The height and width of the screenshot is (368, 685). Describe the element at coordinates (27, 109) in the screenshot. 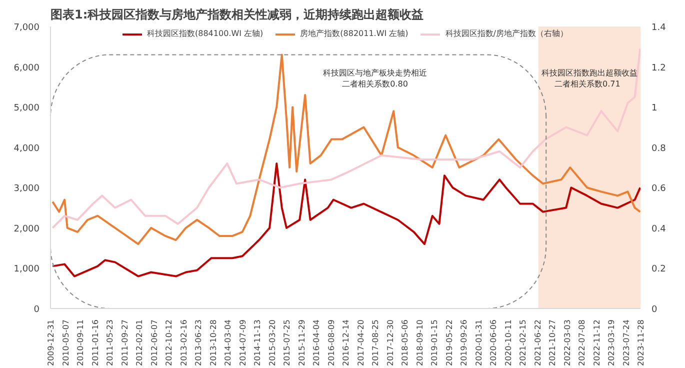

I see `y-tick-label: 5,000` at that location.